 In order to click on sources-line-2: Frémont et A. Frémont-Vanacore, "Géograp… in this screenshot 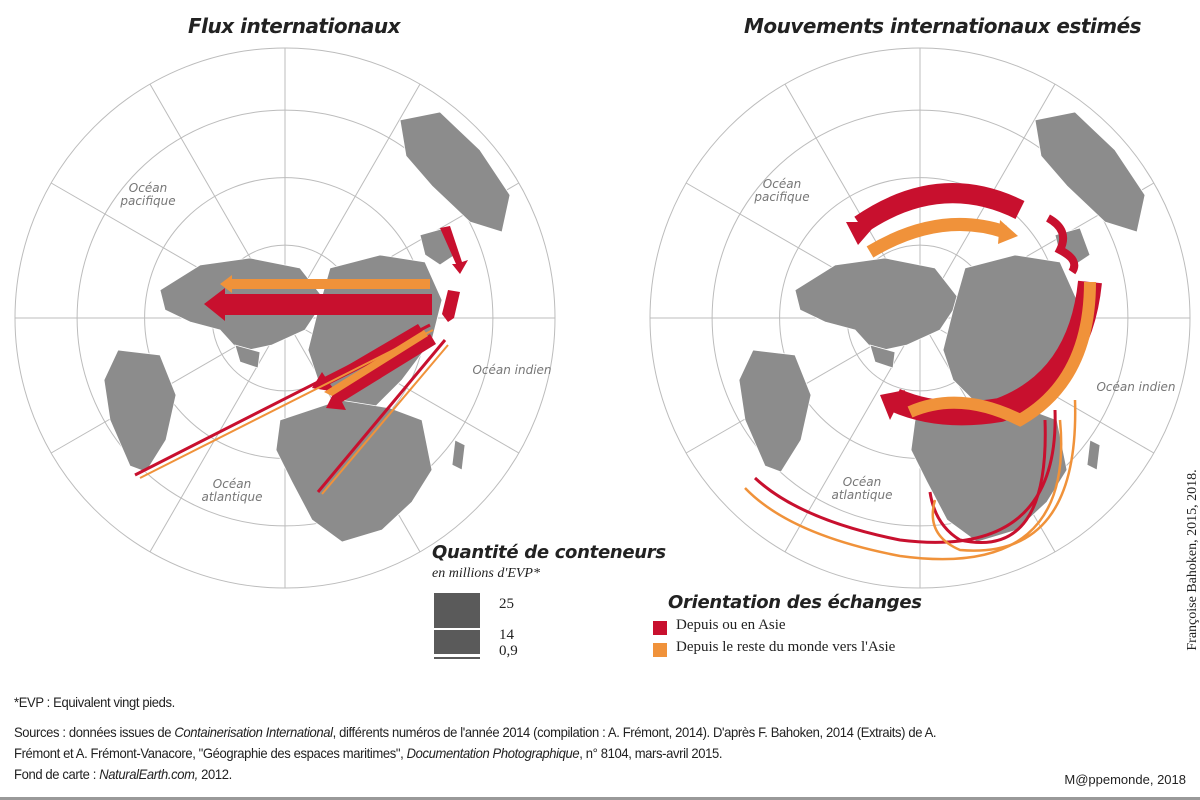, I will do `click(368, 753)`.